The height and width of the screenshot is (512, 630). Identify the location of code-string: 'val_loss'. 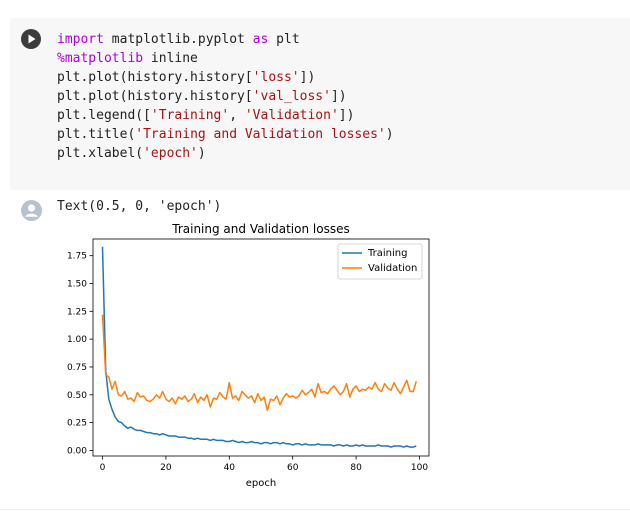
(291, 96).